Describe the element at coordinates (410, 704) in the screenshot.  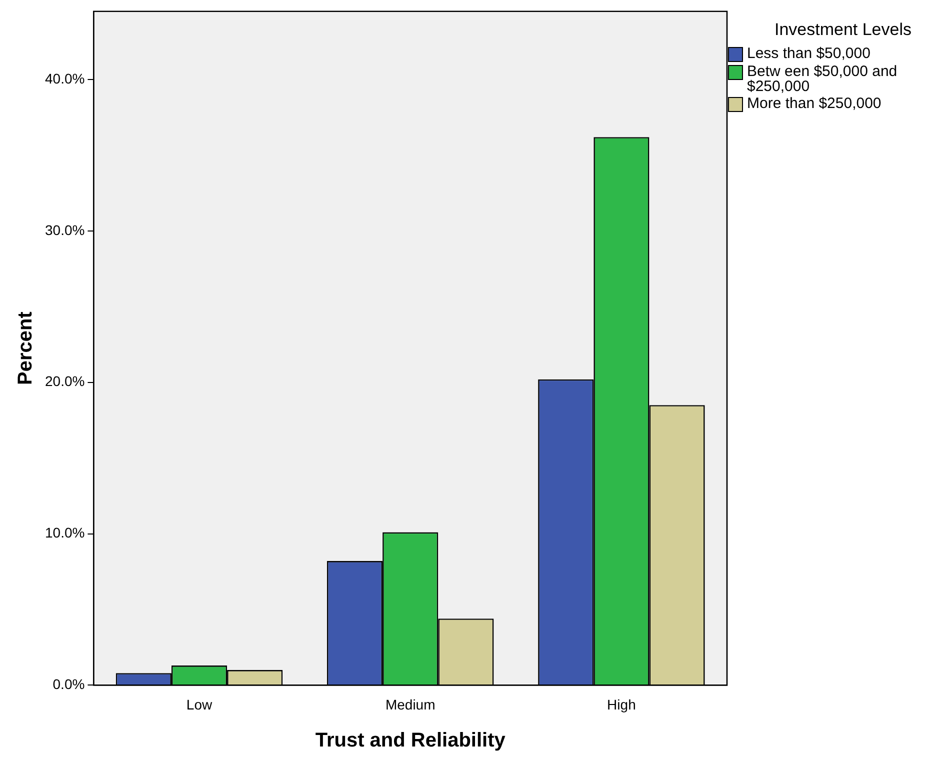
I see `x-tick-label: Medium` at that location.